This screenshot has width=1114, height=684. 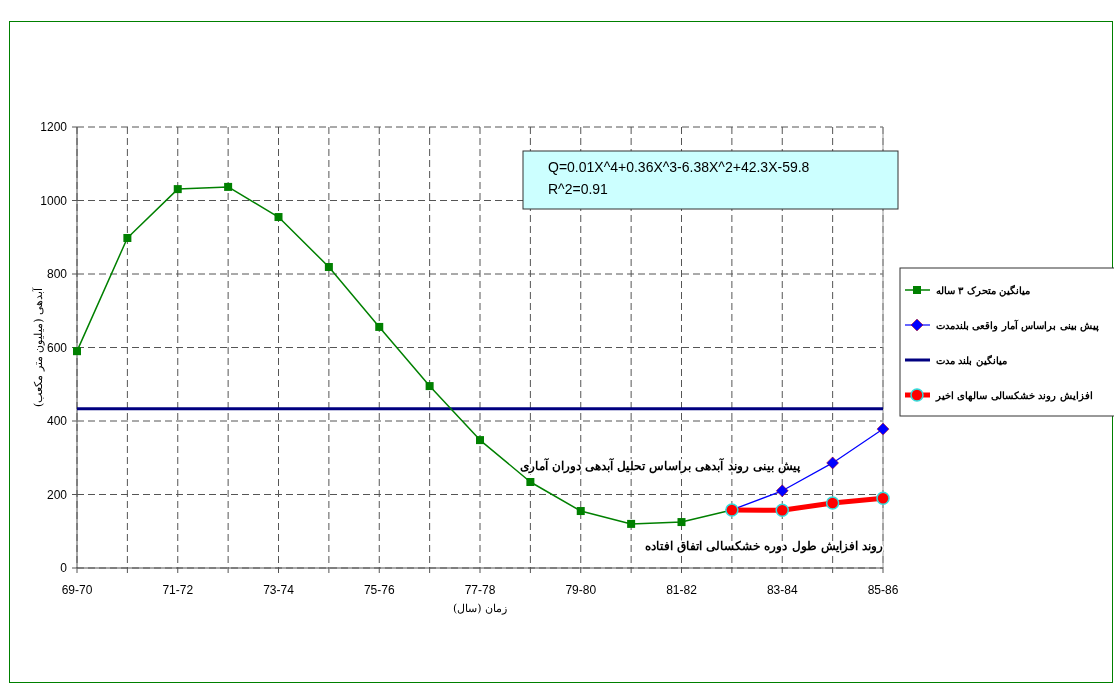 What do you see at coordinates (57, 347) in the screenshot?
I see `y-tick-label: 600` at bounding box center [57, 347].